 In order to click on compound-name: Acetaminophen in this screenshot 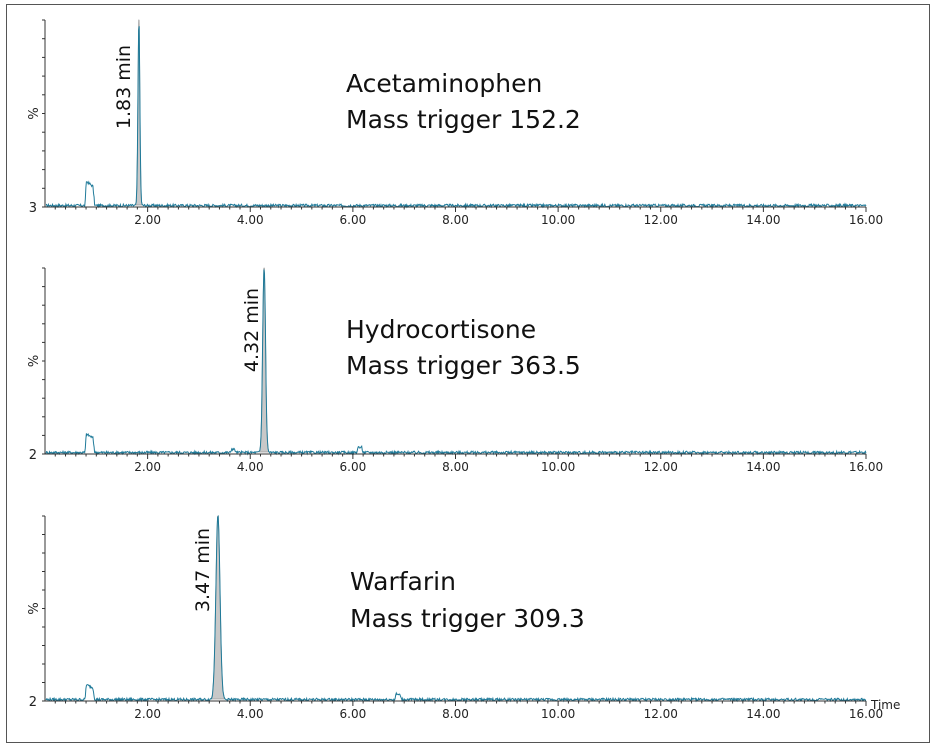, I will do `click(444, 83)`.